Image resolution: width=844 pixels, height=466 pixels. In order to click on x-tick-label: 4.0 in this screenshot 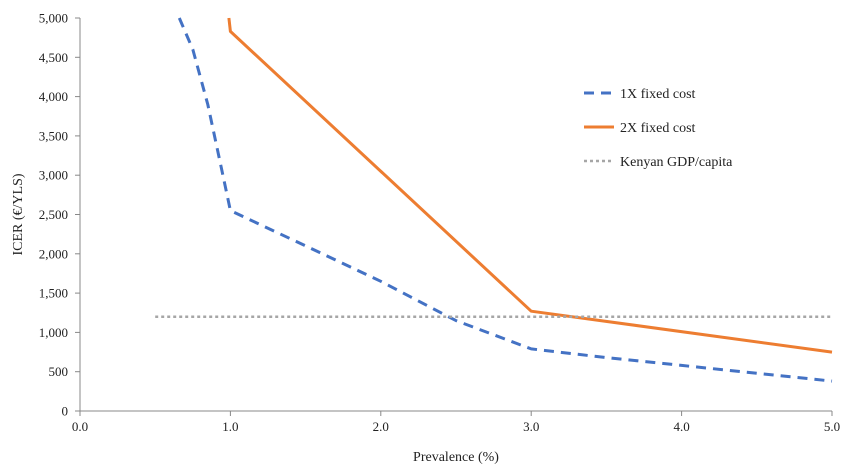, I will do `click(681, 426)`.